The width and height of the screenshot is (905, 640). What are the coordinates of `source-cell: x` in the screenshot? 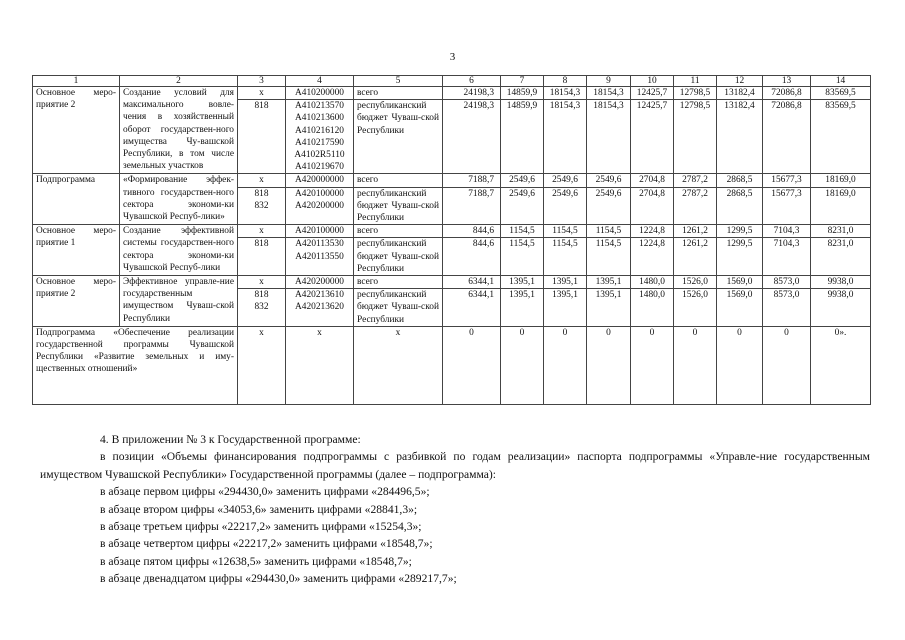 It's located at (398, 365).